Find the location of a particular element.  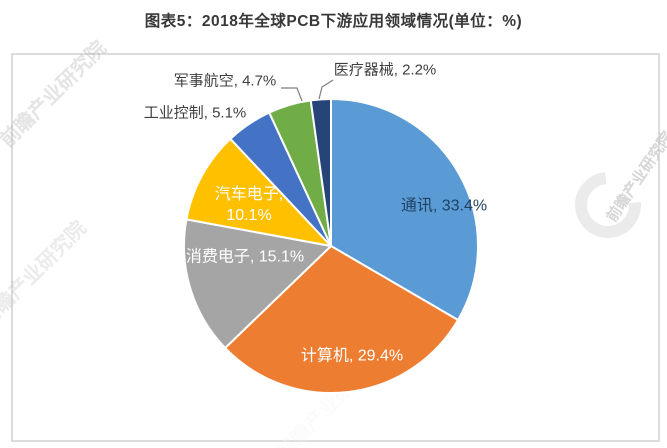

leader-line-junshi is located at coordinates (292, 94).